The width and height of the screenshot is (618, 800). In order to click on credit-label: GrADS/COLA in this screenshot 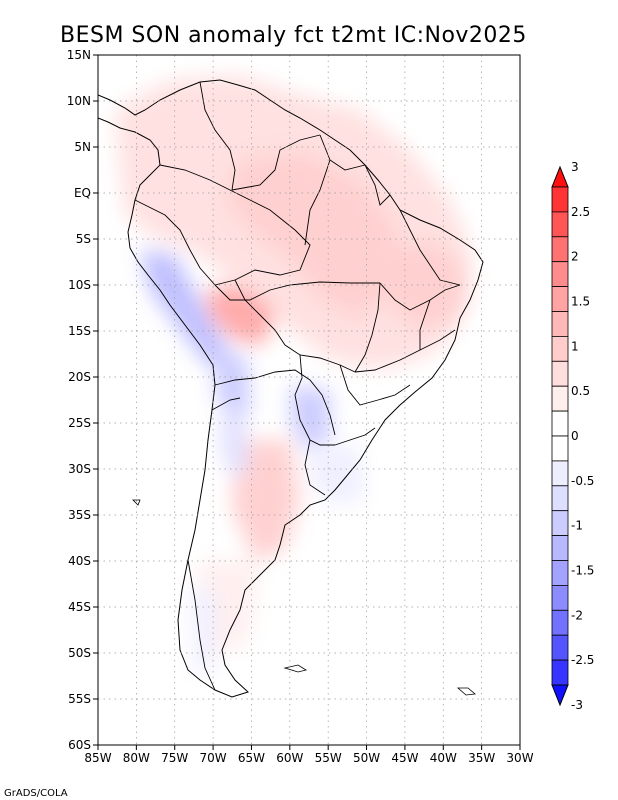, I will do `click(36, 793)`.